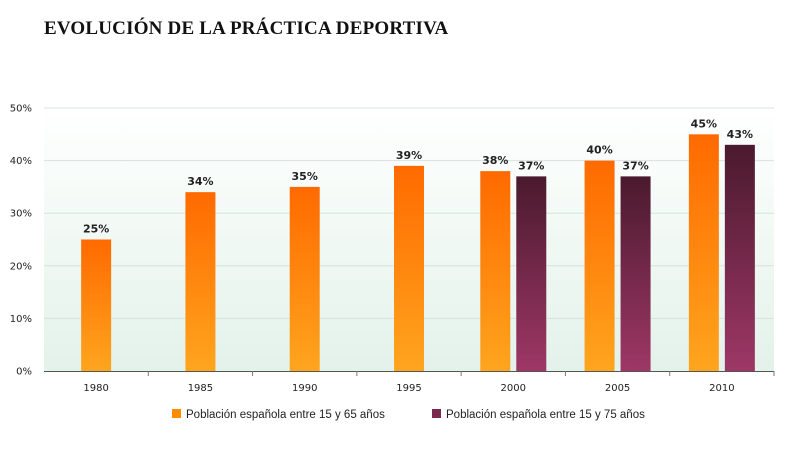  Describe the element at coordinates (21, 161) in the screenshot. I see `y-tick-label: 40%` at that location.